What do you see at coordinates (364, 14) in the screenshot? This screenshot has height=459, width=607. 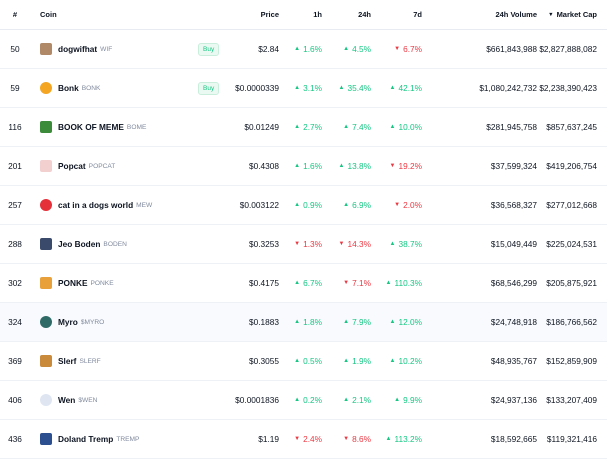 I see `header-24h: 24h` at bounding box center [364, 14].